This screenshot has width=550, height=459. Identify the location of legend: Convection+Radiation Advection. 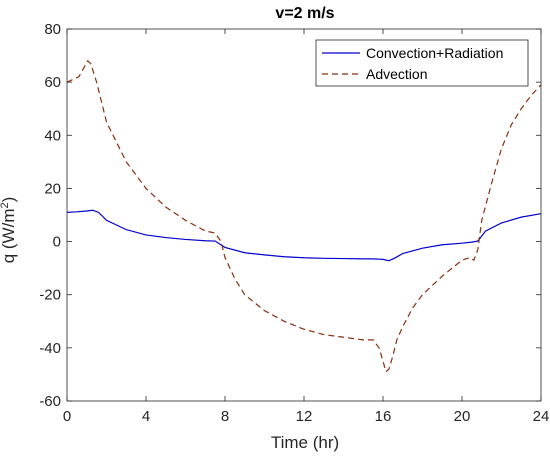
(422, 63).